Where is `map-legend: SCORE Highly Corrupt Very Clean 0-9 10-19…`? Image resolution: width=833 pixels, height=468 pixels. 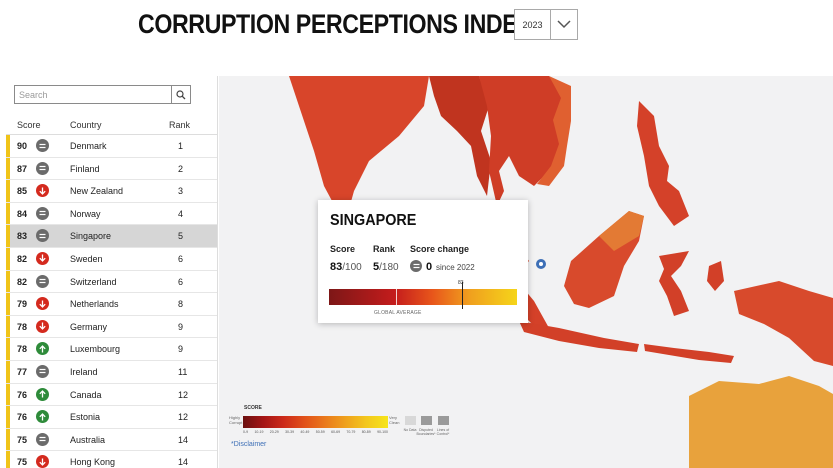
map-legend: SCORE Highly Corrupt Very Clean 0-9 10-19… is located at coordinates (344, 425).